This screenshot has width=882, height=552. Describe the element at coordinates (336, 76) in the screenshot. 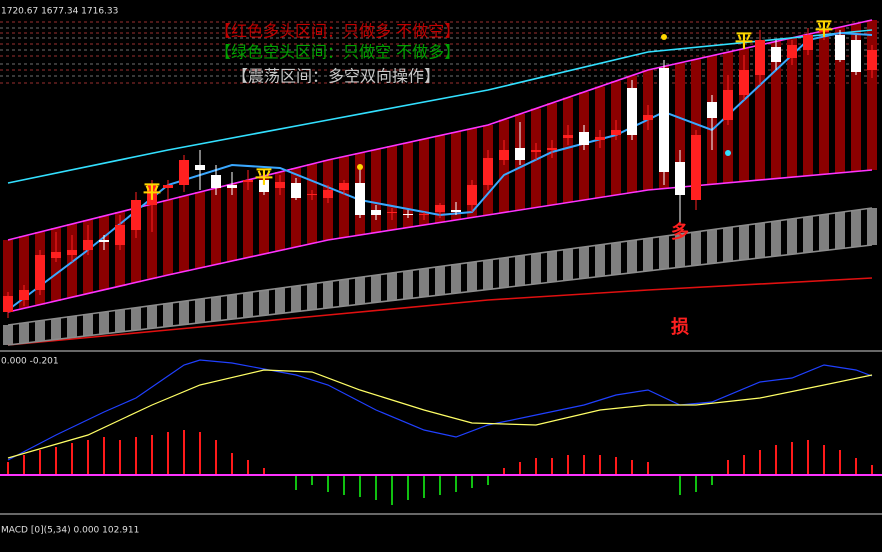

I see `note: 【震荡区间：多空双向操作】` at that location.